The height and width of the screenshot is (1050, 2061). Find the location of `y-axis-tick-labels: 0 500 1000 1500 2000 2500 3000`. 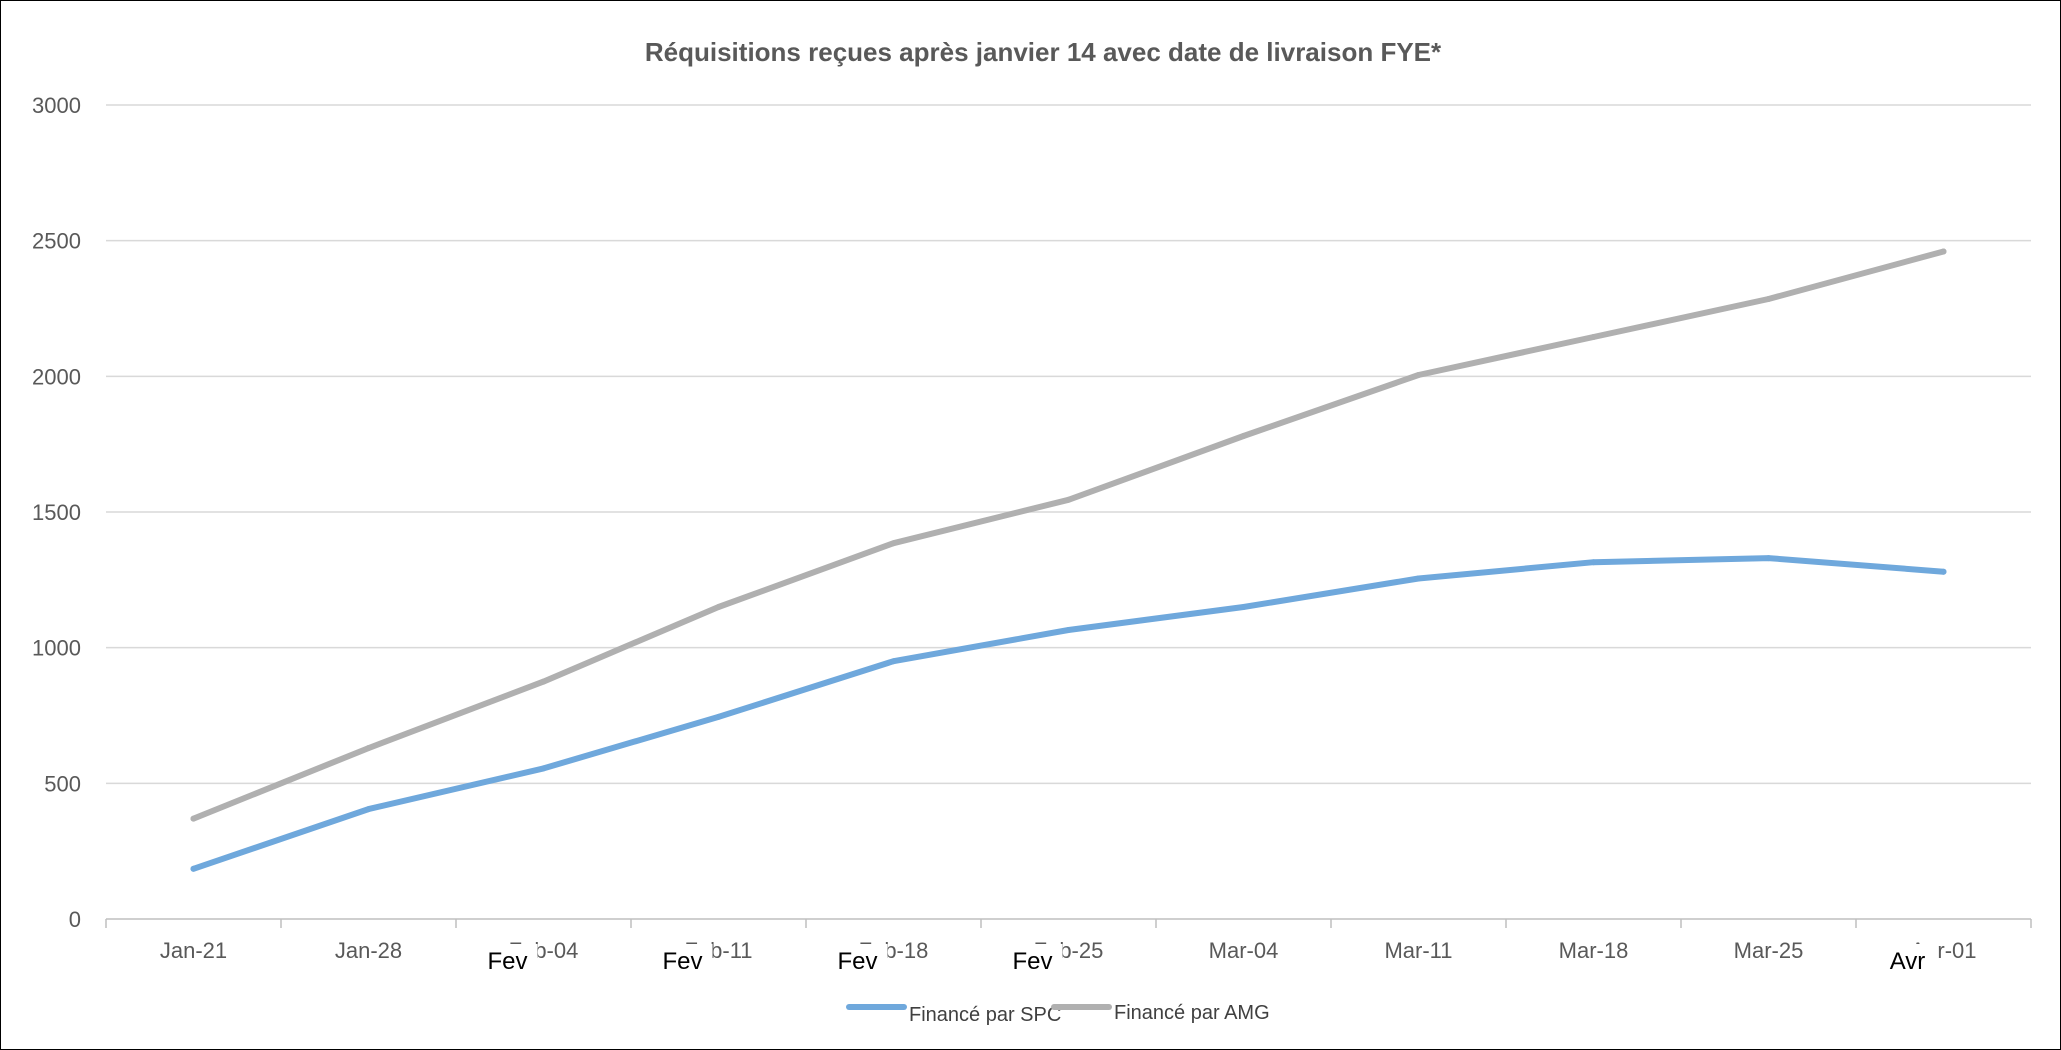

y-axis-tick-labels: 0 500 1000 1500 2000 2500 3000 is located at coordinates (56, 512).